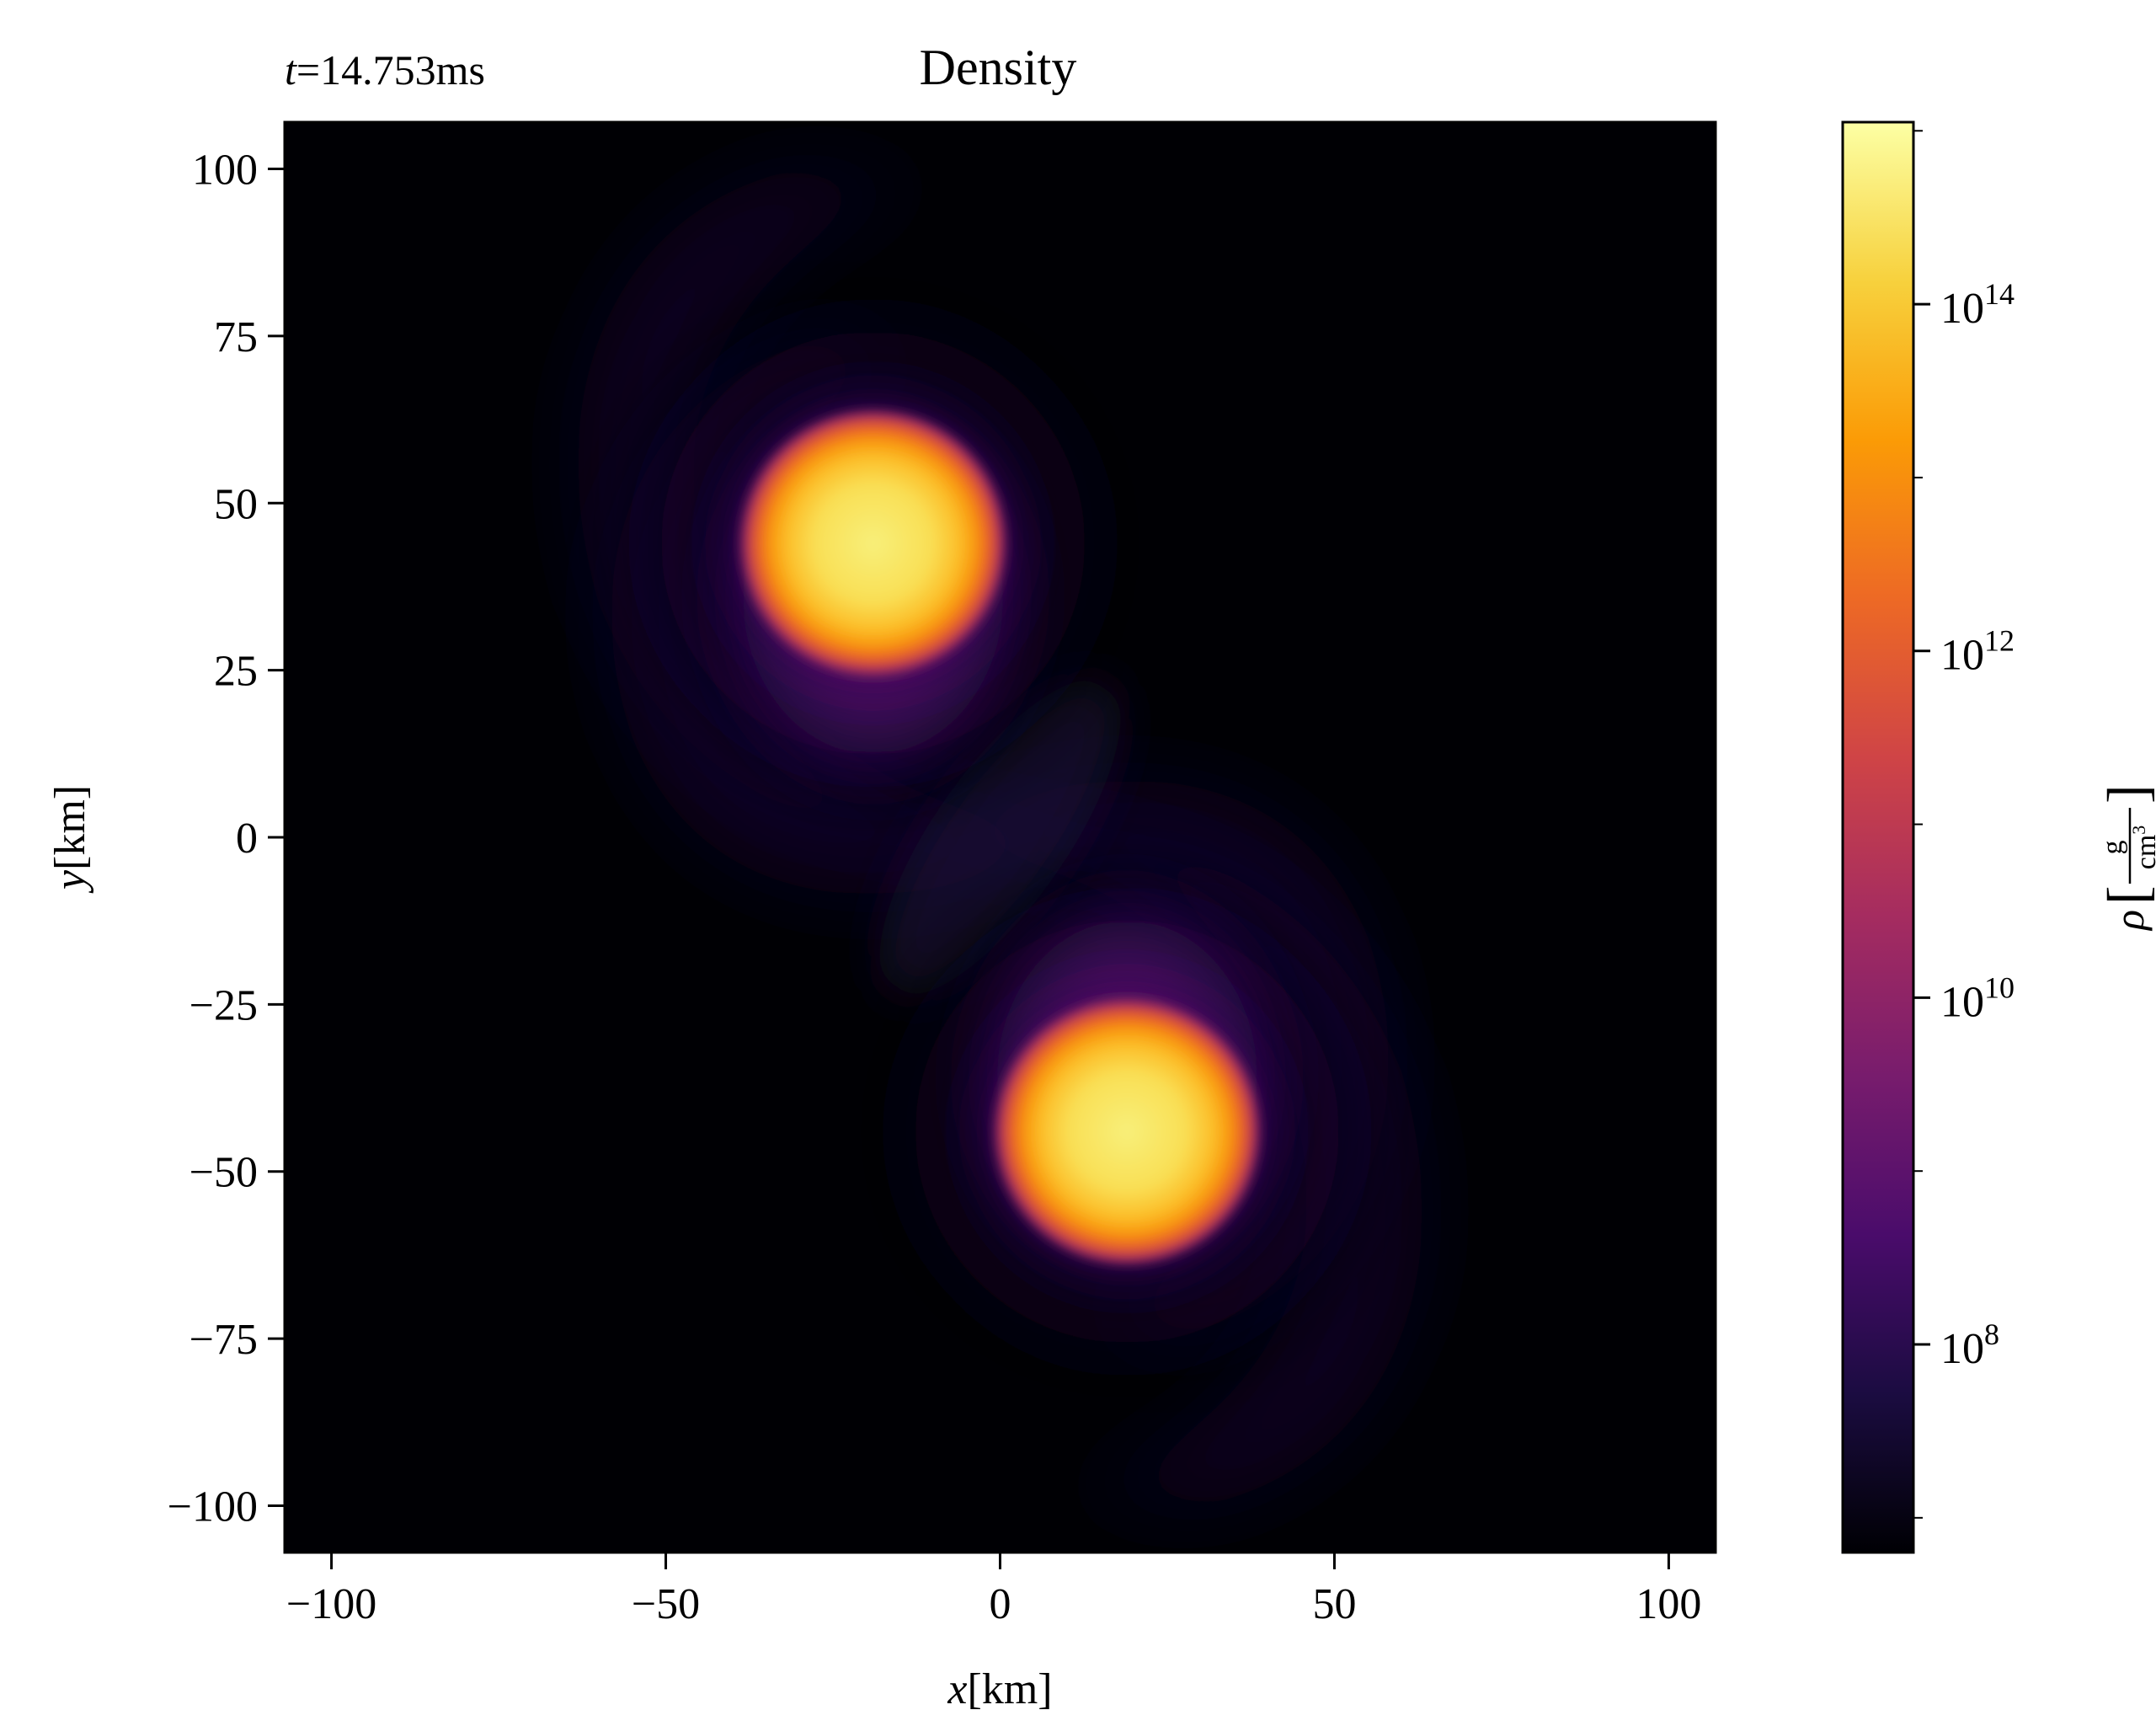  I want to click on colorbar-symbol: ρ, so click(2129, 921).